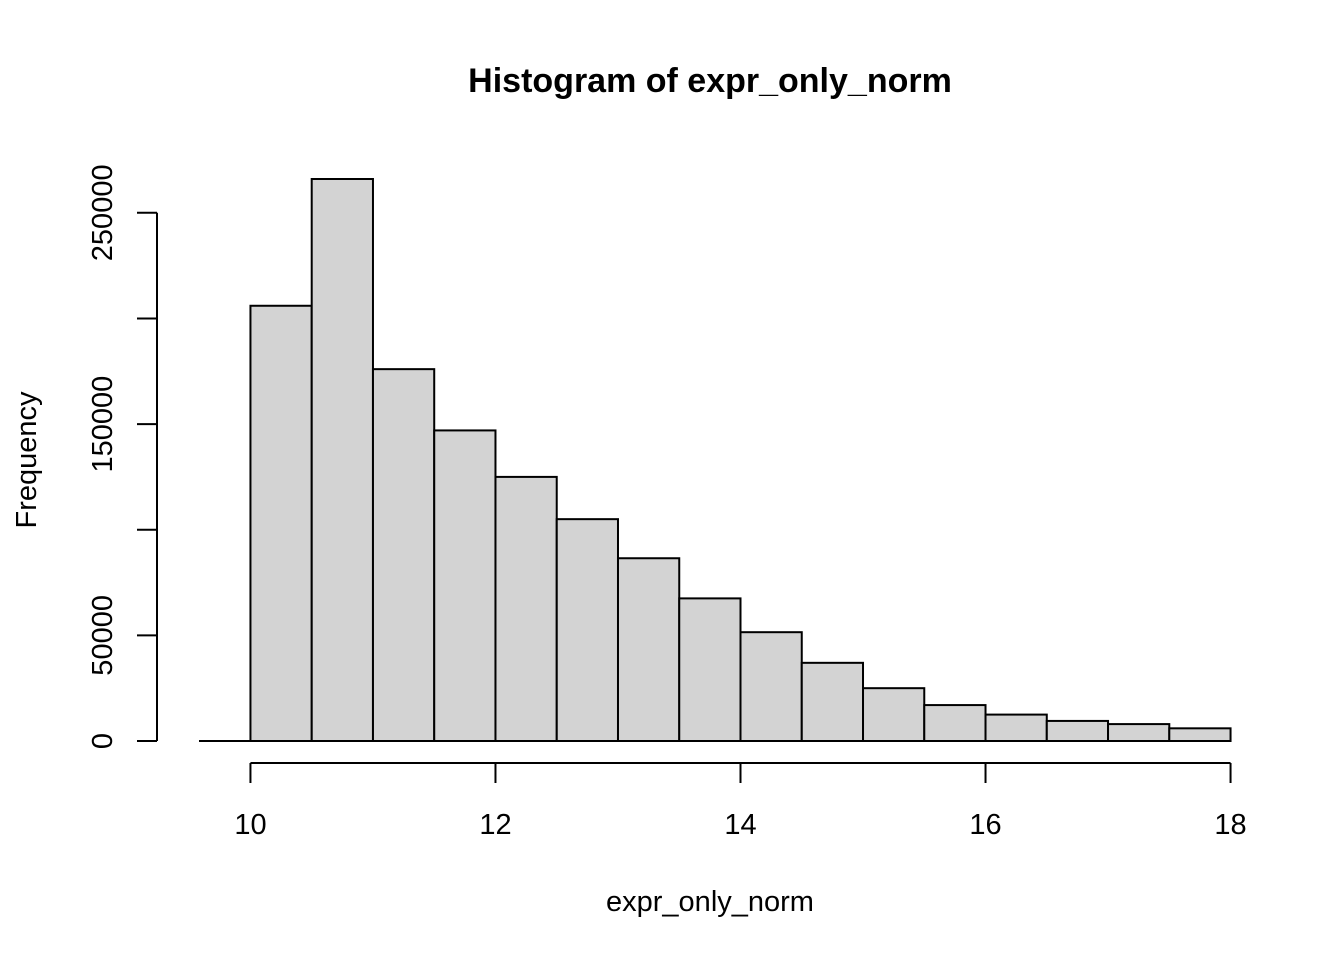 This screenshot has height=960, width=1344. What do you see at coordinates (710, 81) in the screenshot?
I see `chart-title: Histogram of expr_only_norm` at bounding box center [710, 81].